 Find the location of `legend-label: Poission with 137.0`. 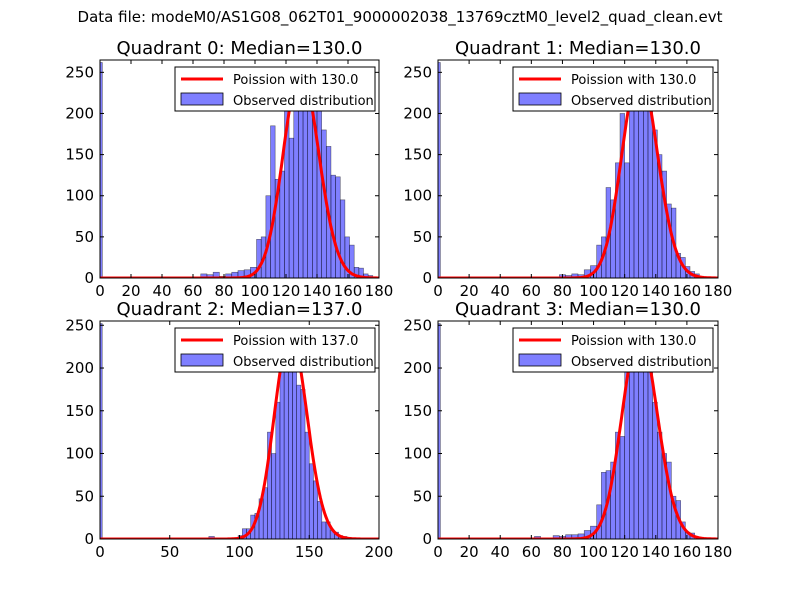

legend-label: Poission with 137.0 is located at coordinates (295, 341).